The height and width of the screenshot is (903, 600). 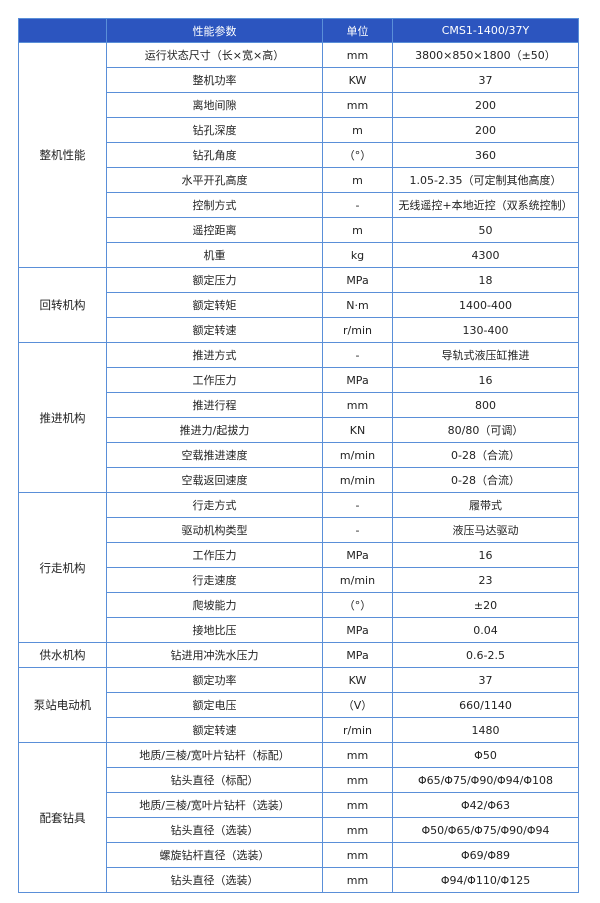 I want to click on category-cell: 整机性能, so click(x=62, y=155).